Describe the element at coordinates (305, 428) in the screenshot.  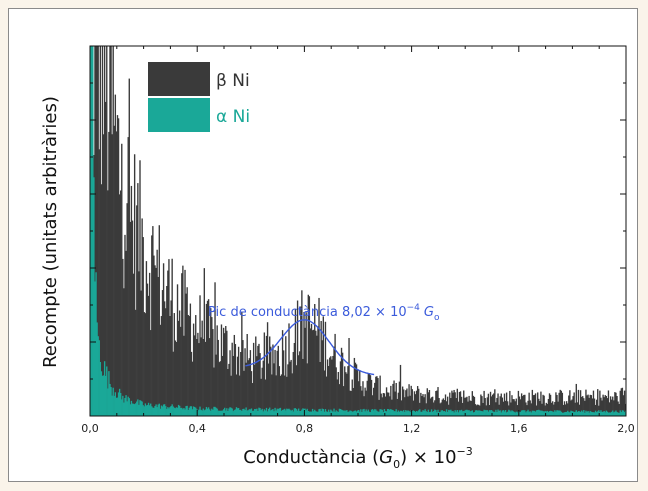
I see `x-tick-label: 0,8` at that location.